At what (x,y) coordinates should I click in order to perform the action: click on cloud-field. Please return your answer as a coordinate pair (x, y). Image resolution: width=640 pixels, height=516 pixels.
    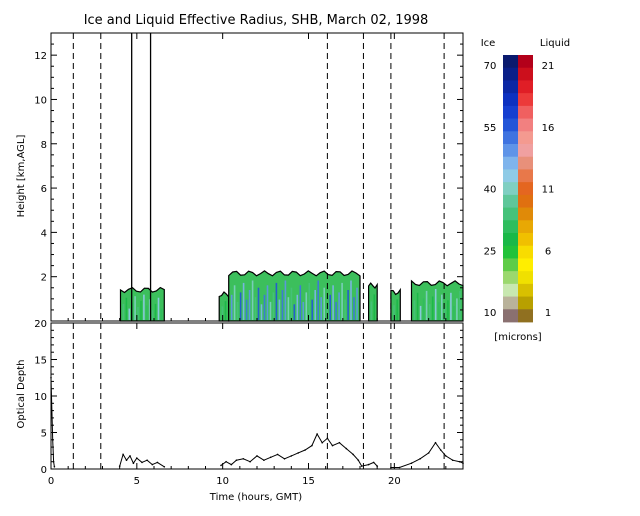
    Looking at the image, I should click on (291, 296).